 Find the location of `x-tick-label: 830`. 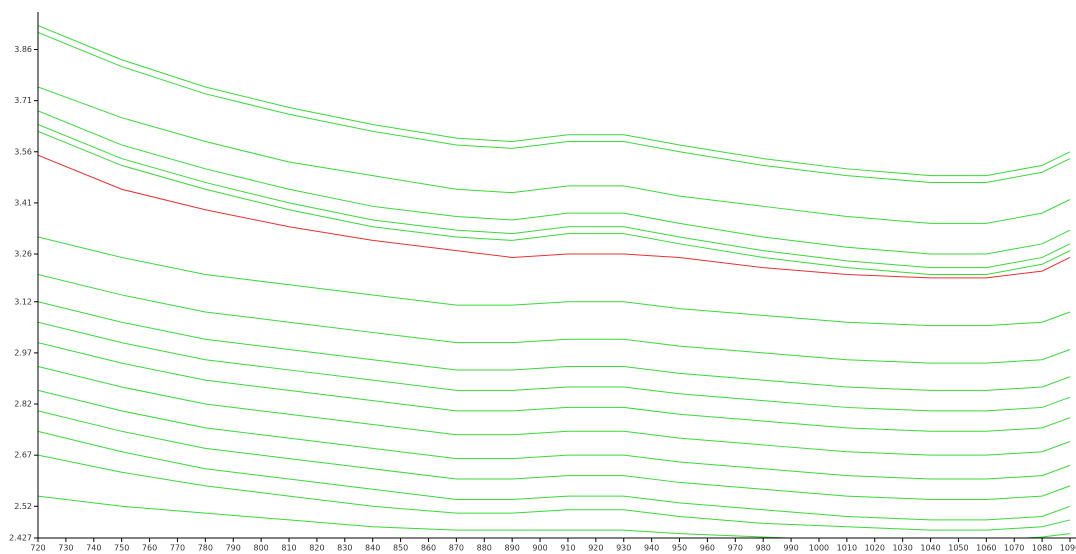

x-tick-label: 830 is located at coordinates (344, 548).